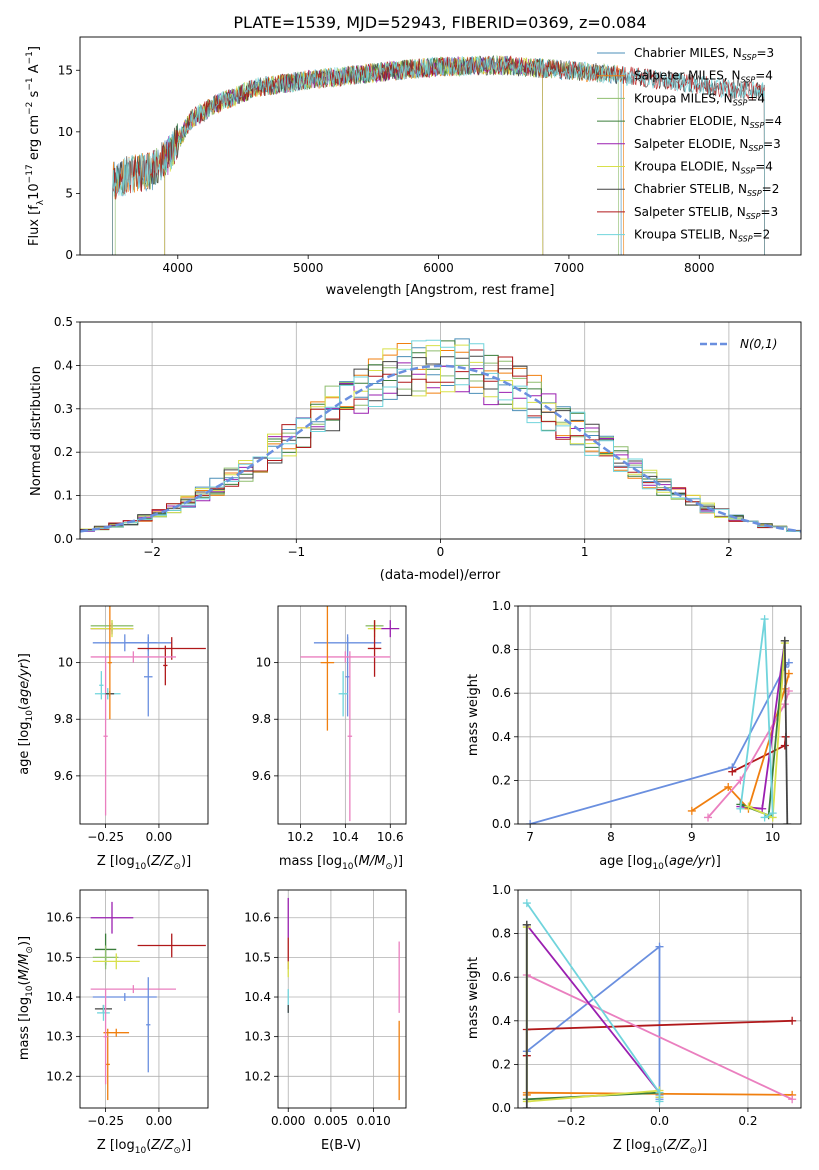  I want to click on panel-mass_vs_ebv: 0.000 0.005 0.010 10.2 10.3 10.4 10.5 10.6, so click(325, 1008).